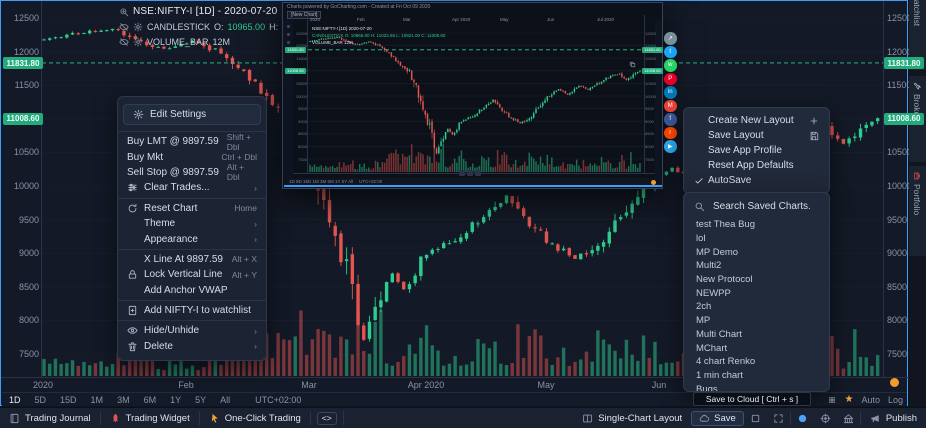  What do you see at coordinates (255, 223) in the screenshot?
I see `menu-shortcut: ›` at bounding box center [255, 223].